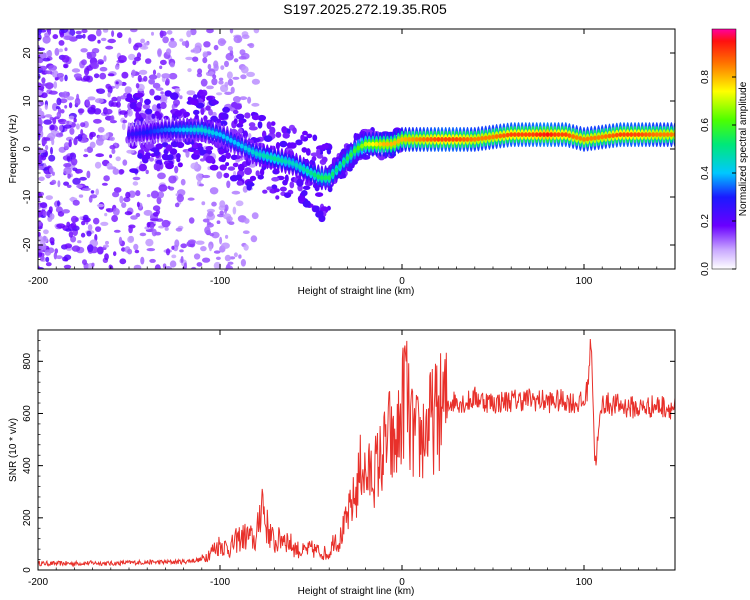  What do you see at coordinates (705, 77) in the screenshot?
I see `colorbar-tick-label: 0.8` at bounding box center [705, 77].